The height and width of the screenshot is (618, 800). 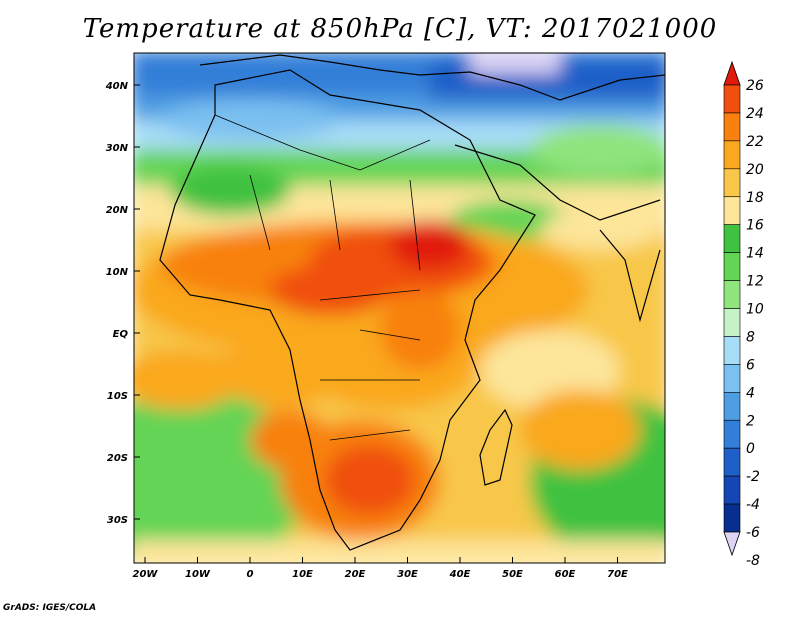 What do you see at coordinates (755, 170) in the screenshot?
I see `colorbar-label: 20` at bounding box center [755, 170].